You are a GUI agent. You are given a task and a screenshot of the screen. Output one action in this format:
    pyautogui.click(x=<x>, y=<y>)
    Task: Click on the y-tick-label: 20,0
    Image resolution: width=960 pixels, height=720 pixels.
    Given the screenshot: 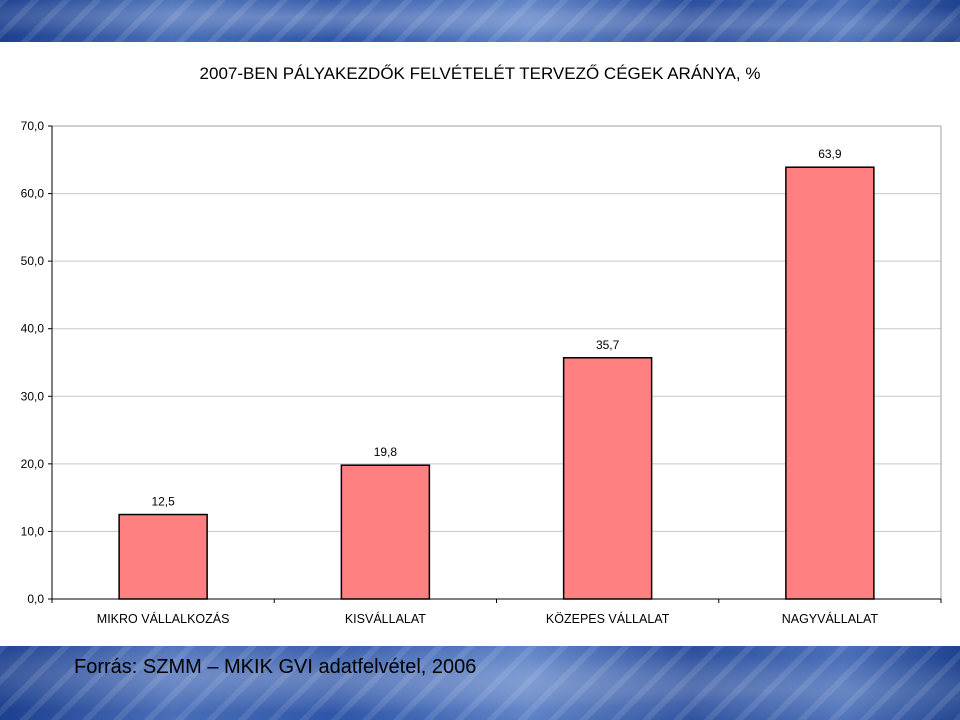 What is the action you would take?
    pyautogui.click(x=33, y=464)
    